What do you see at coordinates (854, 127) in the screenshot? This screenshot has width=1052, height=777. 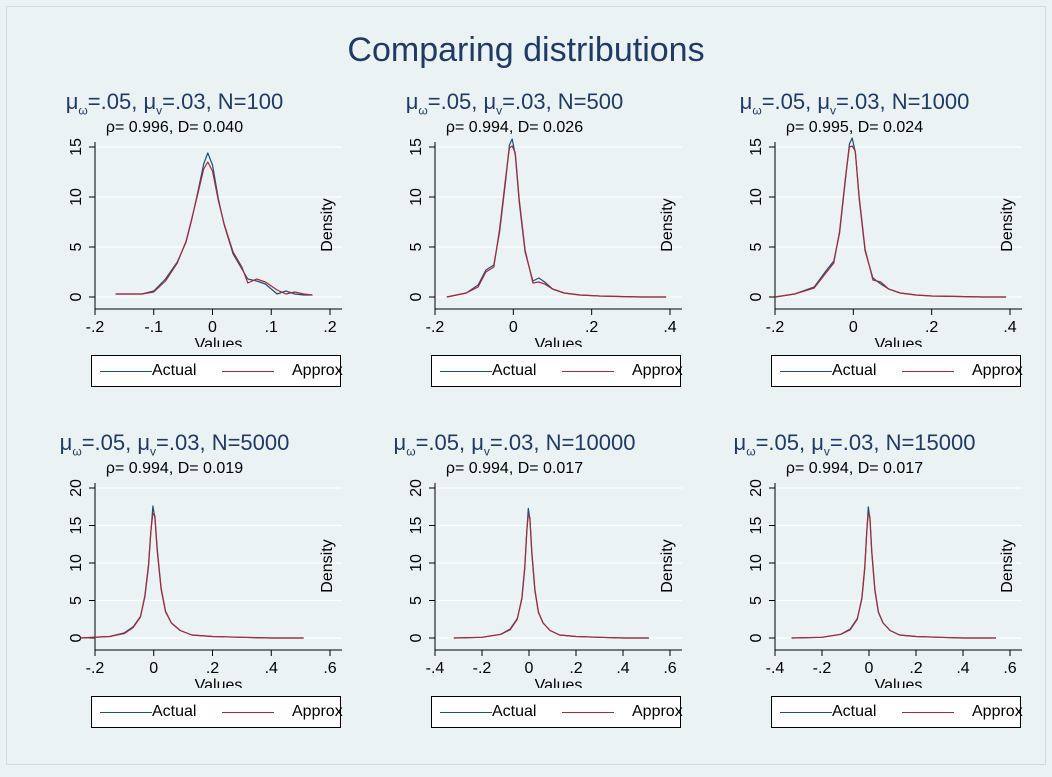 I see `panel-subtitle: ρ= 0.995, D= 0.024` at bounding box center [854, 127].